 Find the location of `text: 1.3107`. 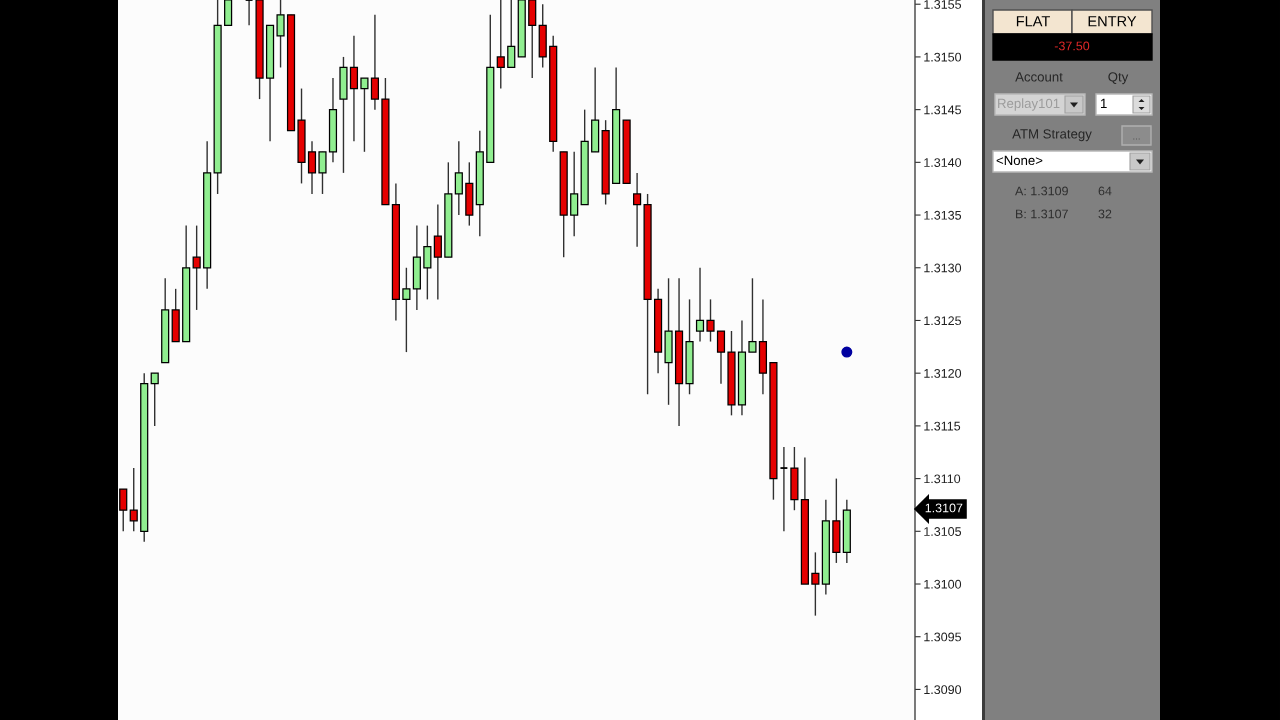

text: 1.3107 is located at coordinates (944, 508).